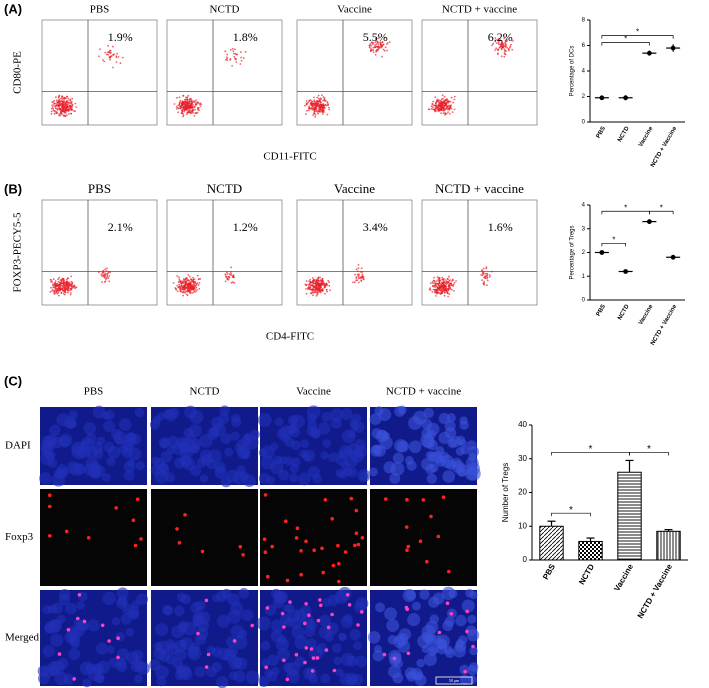  What do you see at coordinates (204, 537) in the screenshot?
I see `micrograph` at bounding box center [204, 537].